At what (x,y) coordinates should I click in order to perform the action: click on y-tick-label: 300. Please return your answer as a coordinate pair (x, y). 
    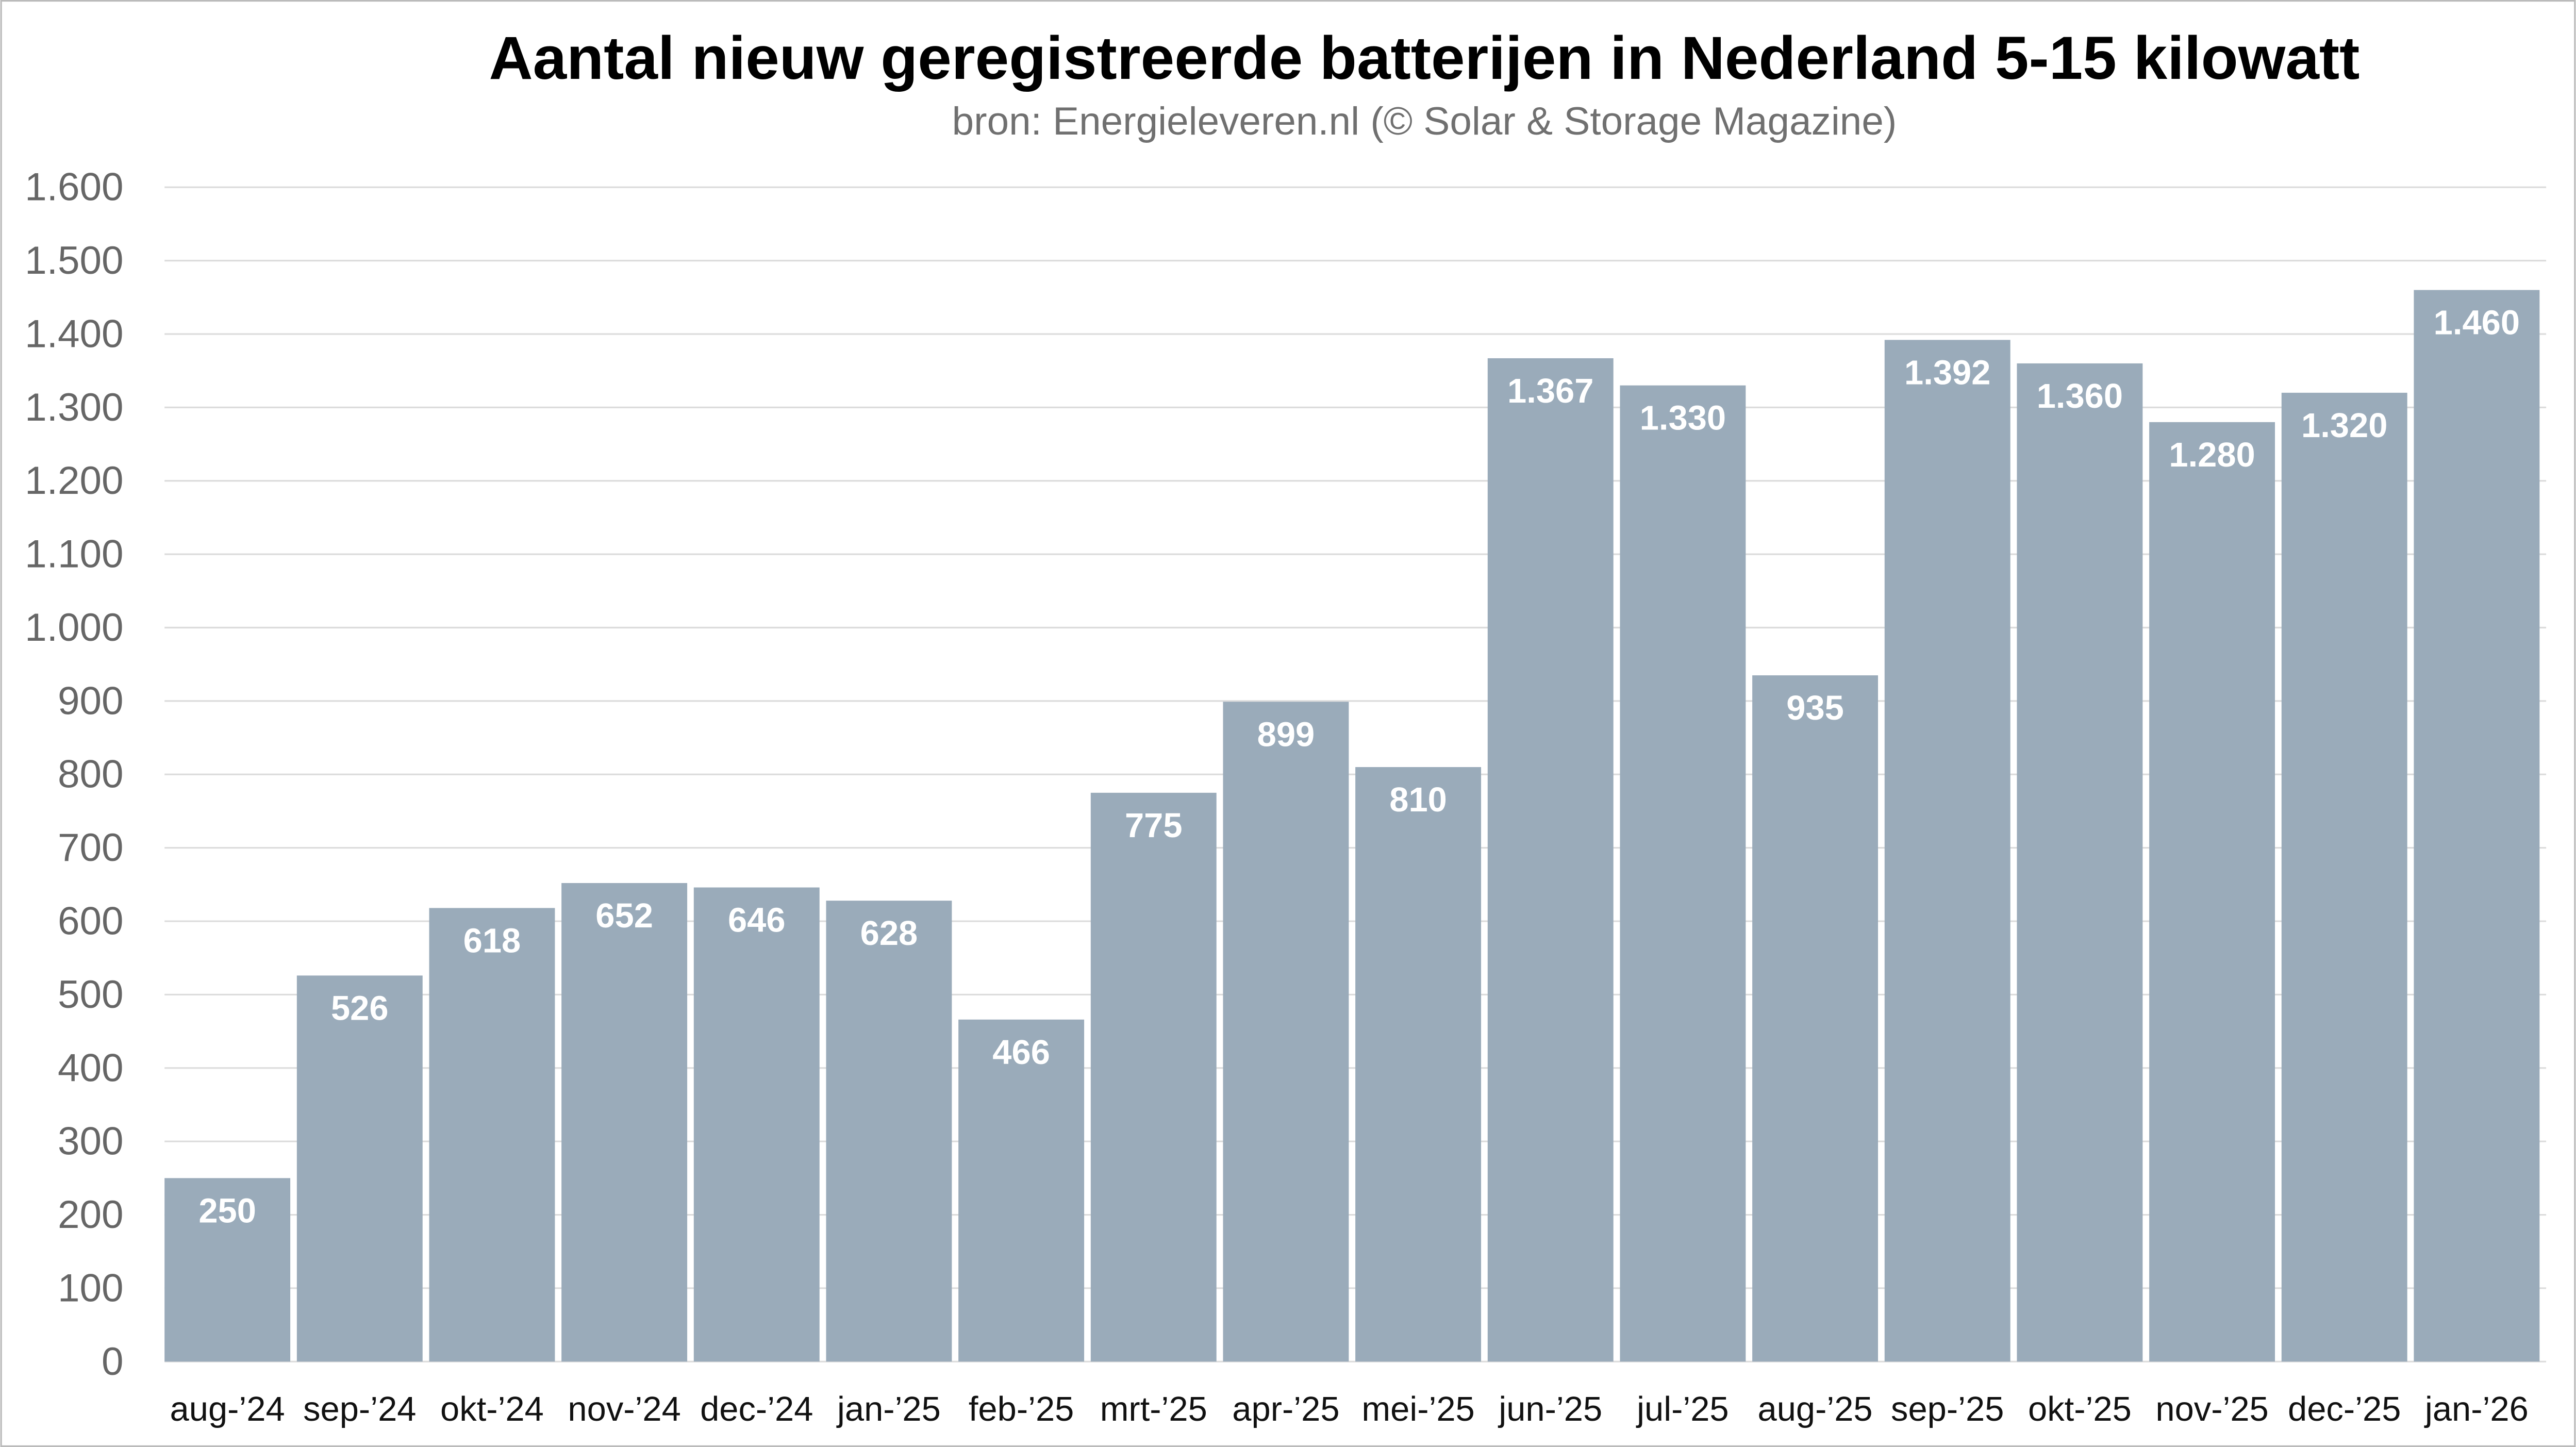
    Looking at the image, I should click on (91, 1141).